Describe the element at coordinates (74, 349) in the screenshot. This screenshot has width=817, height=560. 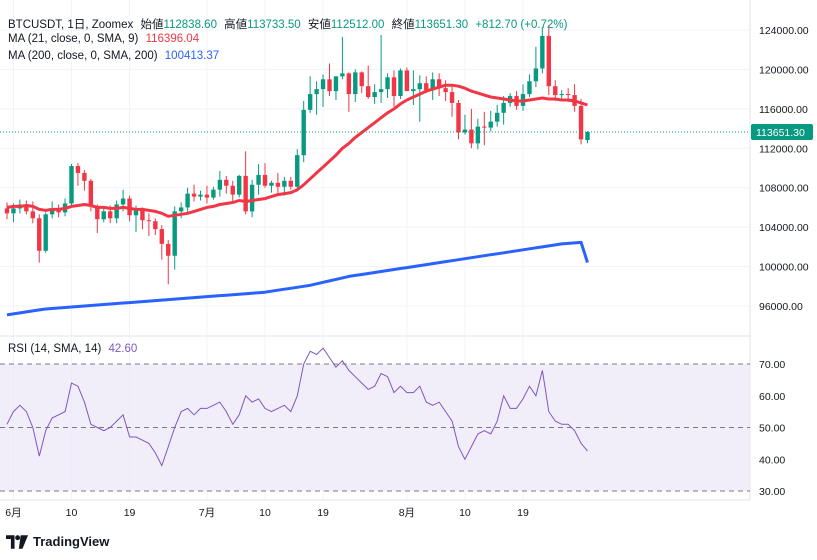
I see `rsi-legend: RSI (14, SMA, 14) 42.60` at that location.